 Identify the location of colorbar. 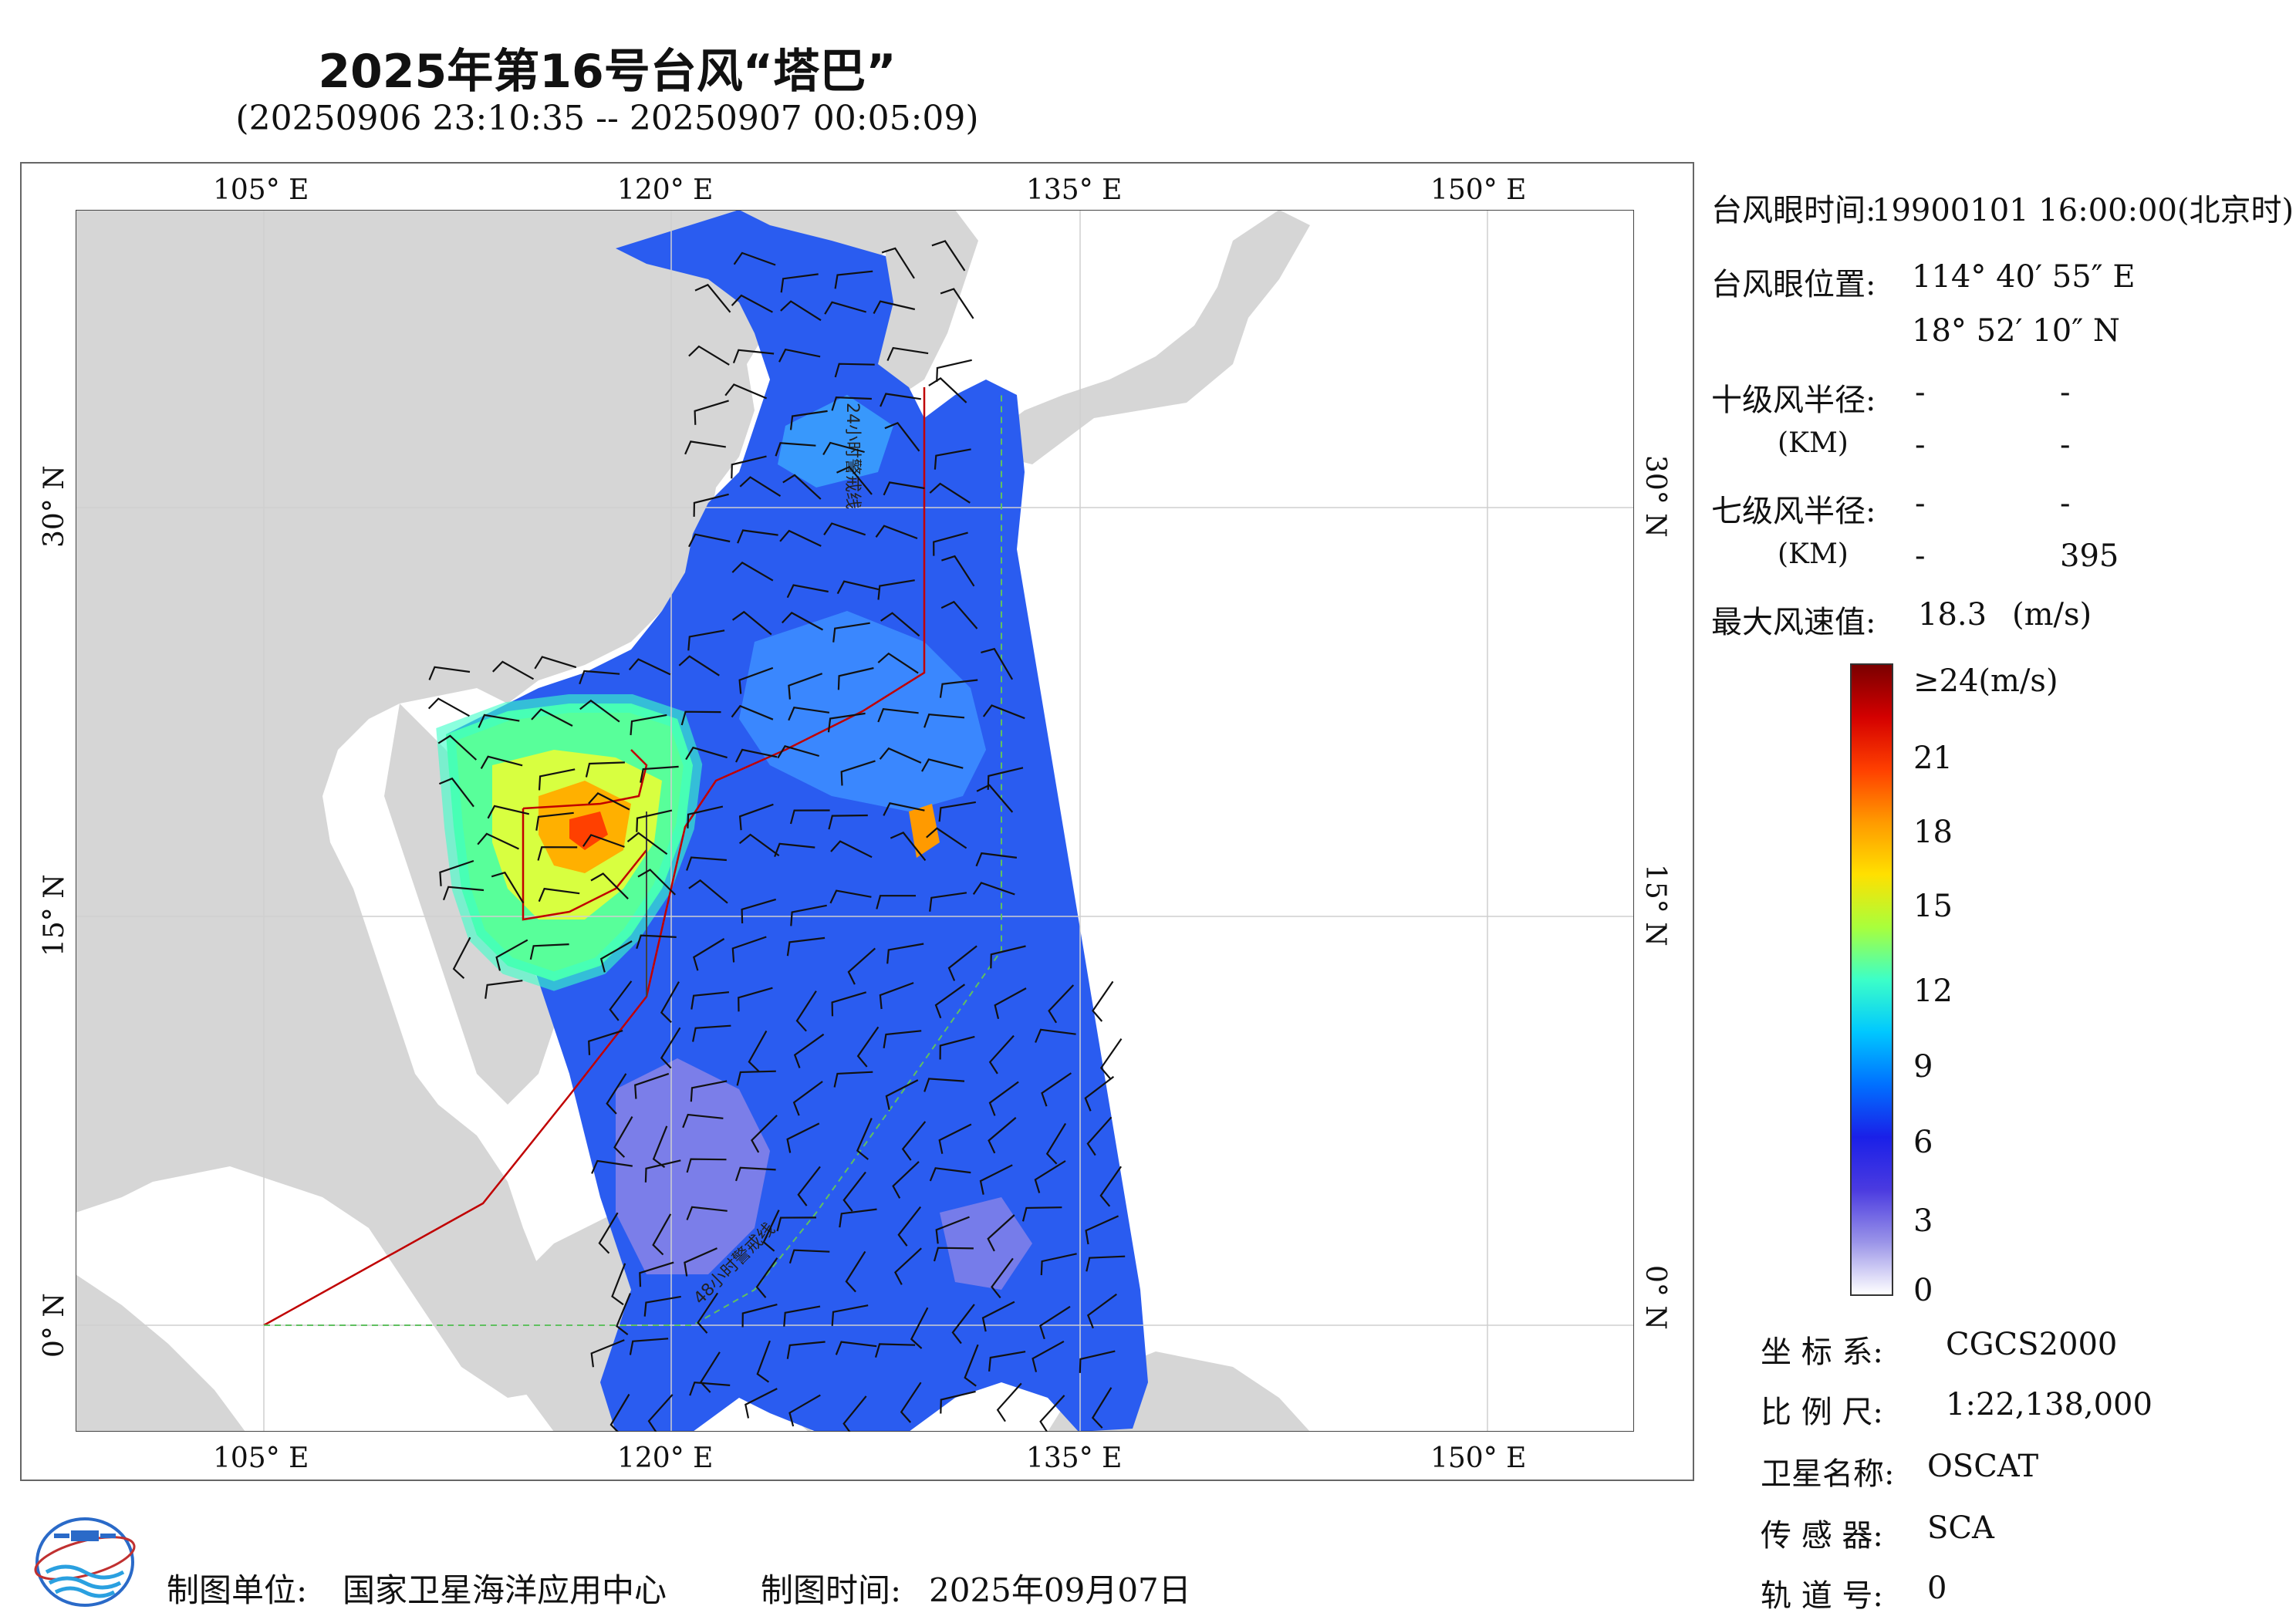
(1871, 979).